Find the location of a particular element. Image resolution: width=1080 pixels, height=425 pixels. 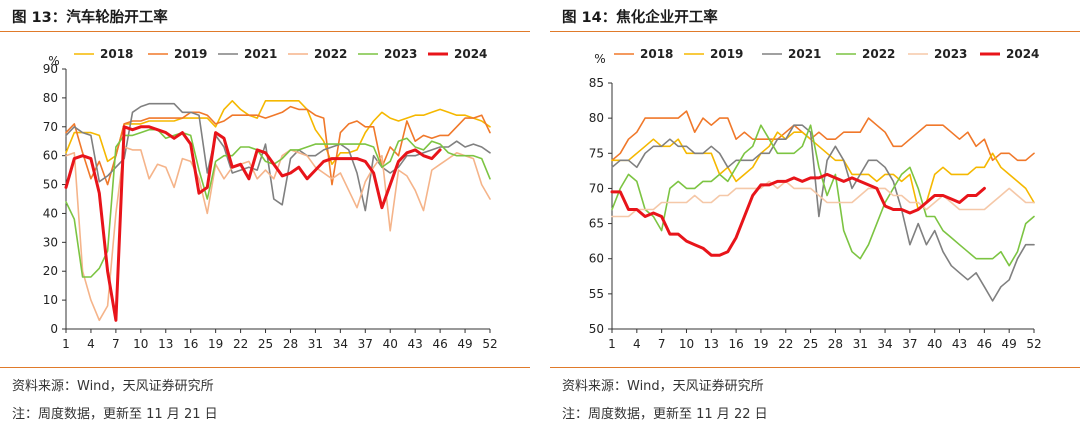

y-tick-label: 10 is located at coordinates (50, 300).